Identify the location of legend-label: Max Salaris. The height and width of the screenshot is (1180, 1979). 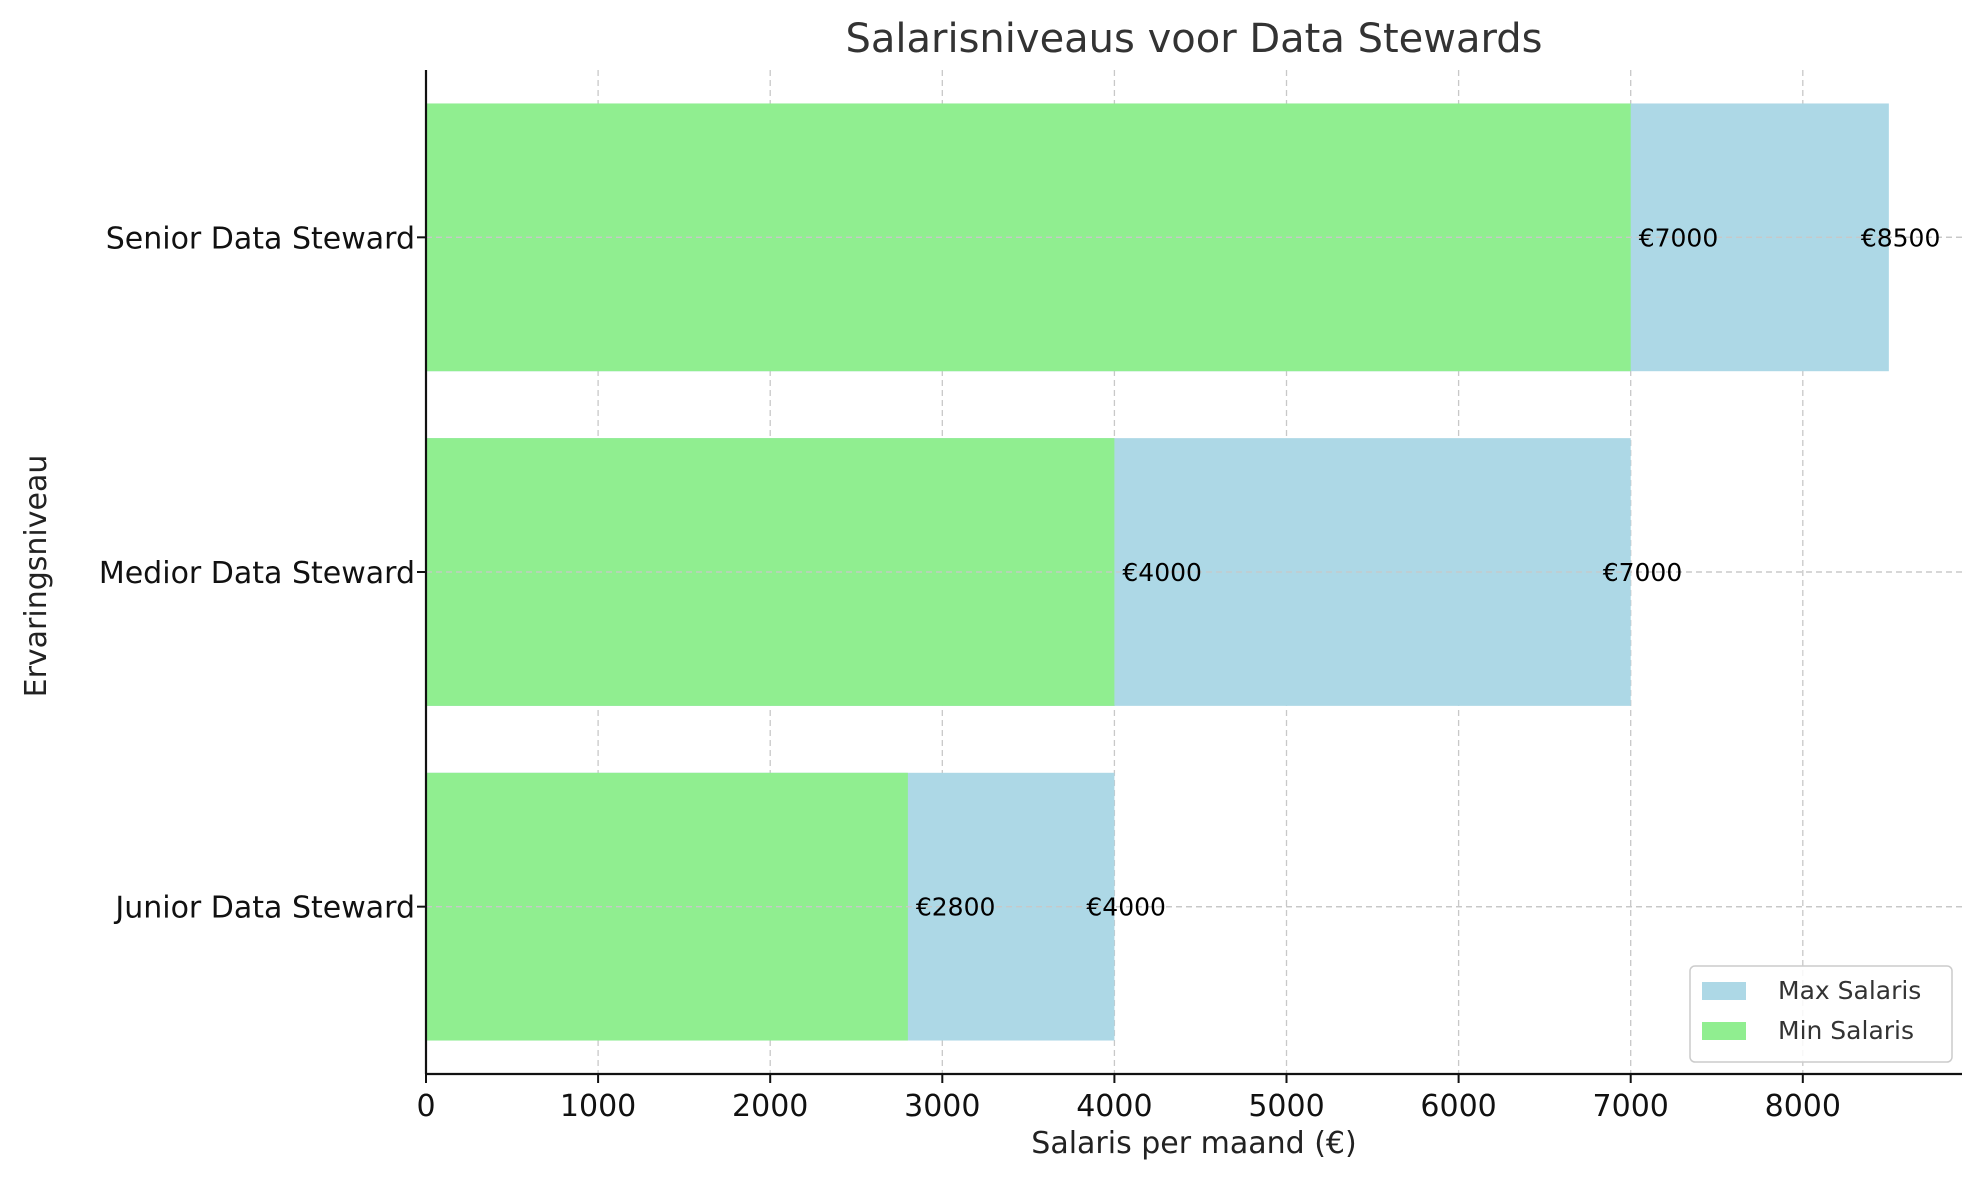
(1849, 990).